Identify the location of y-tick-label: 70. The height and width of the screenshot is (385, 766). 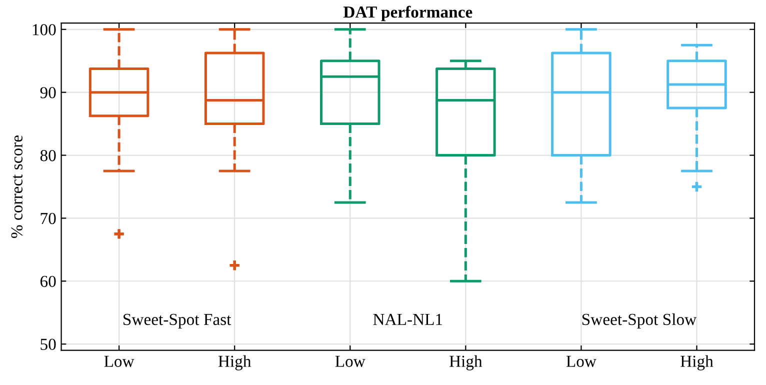
(48, 218).